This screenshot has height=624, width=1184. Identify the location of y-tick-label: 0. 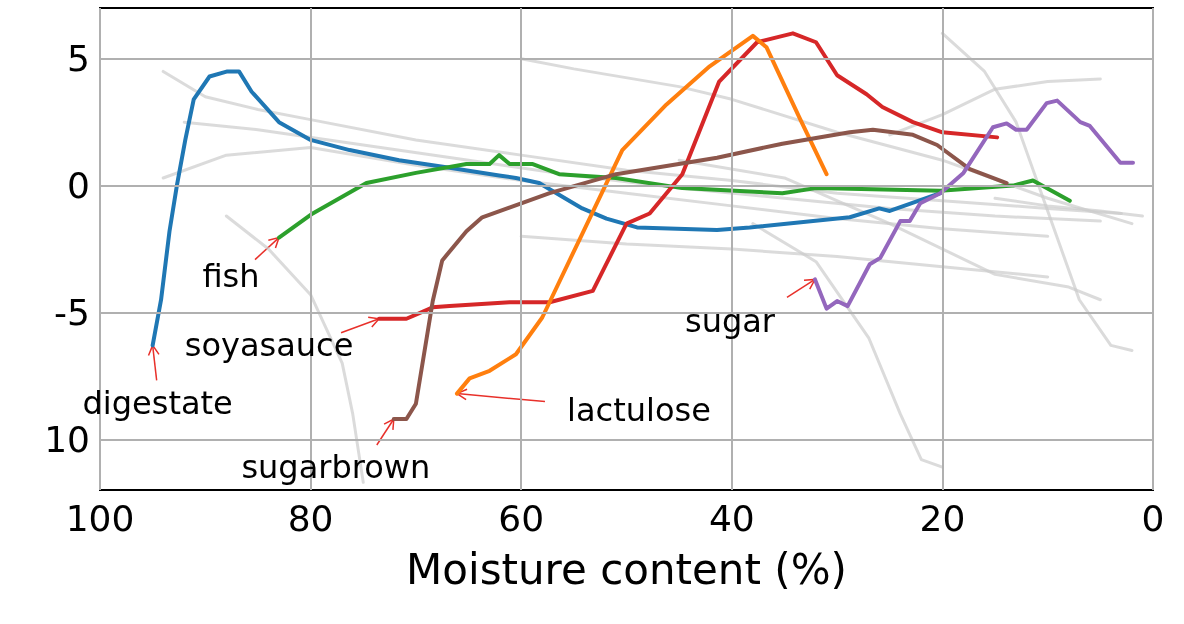
(78, 186).